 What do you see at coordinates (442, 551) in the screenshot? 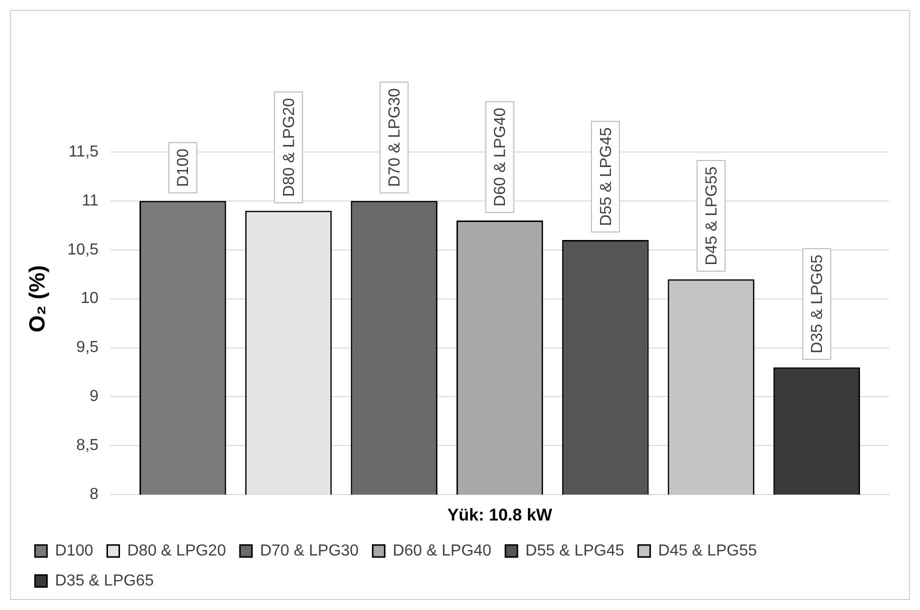
I see `legend-label: D60 & LPG40` at bounding box center [442, 551].